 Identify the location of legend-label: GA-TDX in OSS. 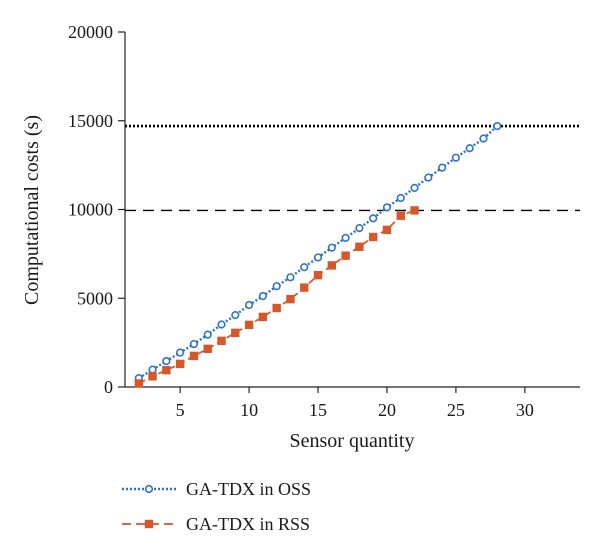
(248, 489).